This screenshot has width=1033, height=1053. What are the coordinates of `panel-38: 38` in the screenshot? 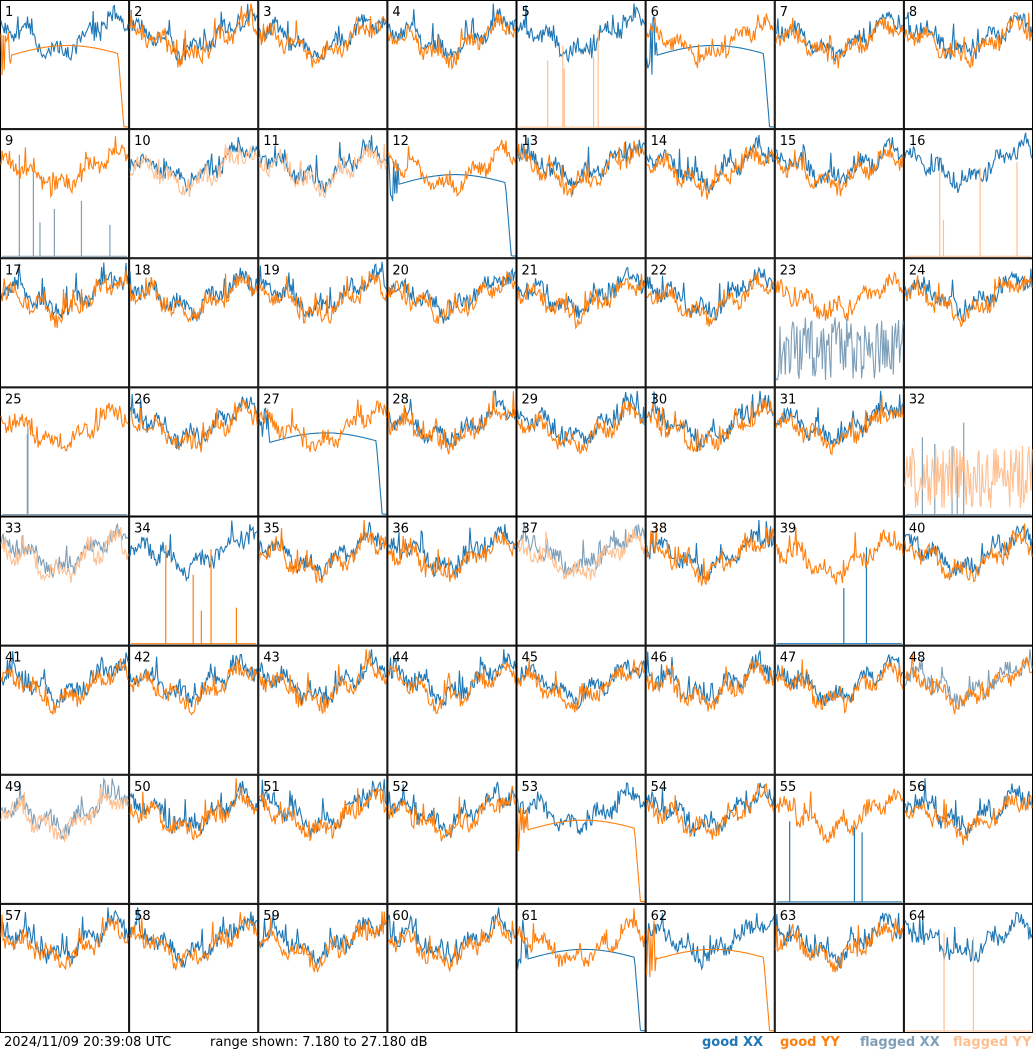 It's located at (710, 581).